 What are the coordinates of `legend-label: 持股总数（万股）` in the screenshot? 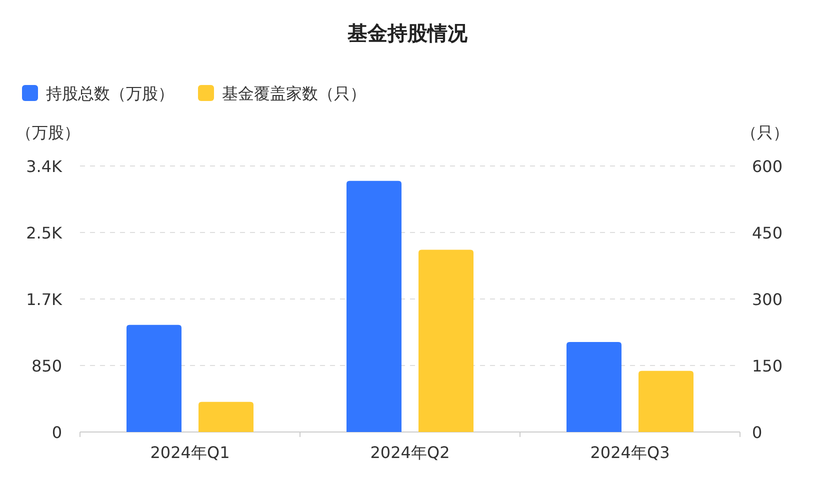 It's located at (110, 93).